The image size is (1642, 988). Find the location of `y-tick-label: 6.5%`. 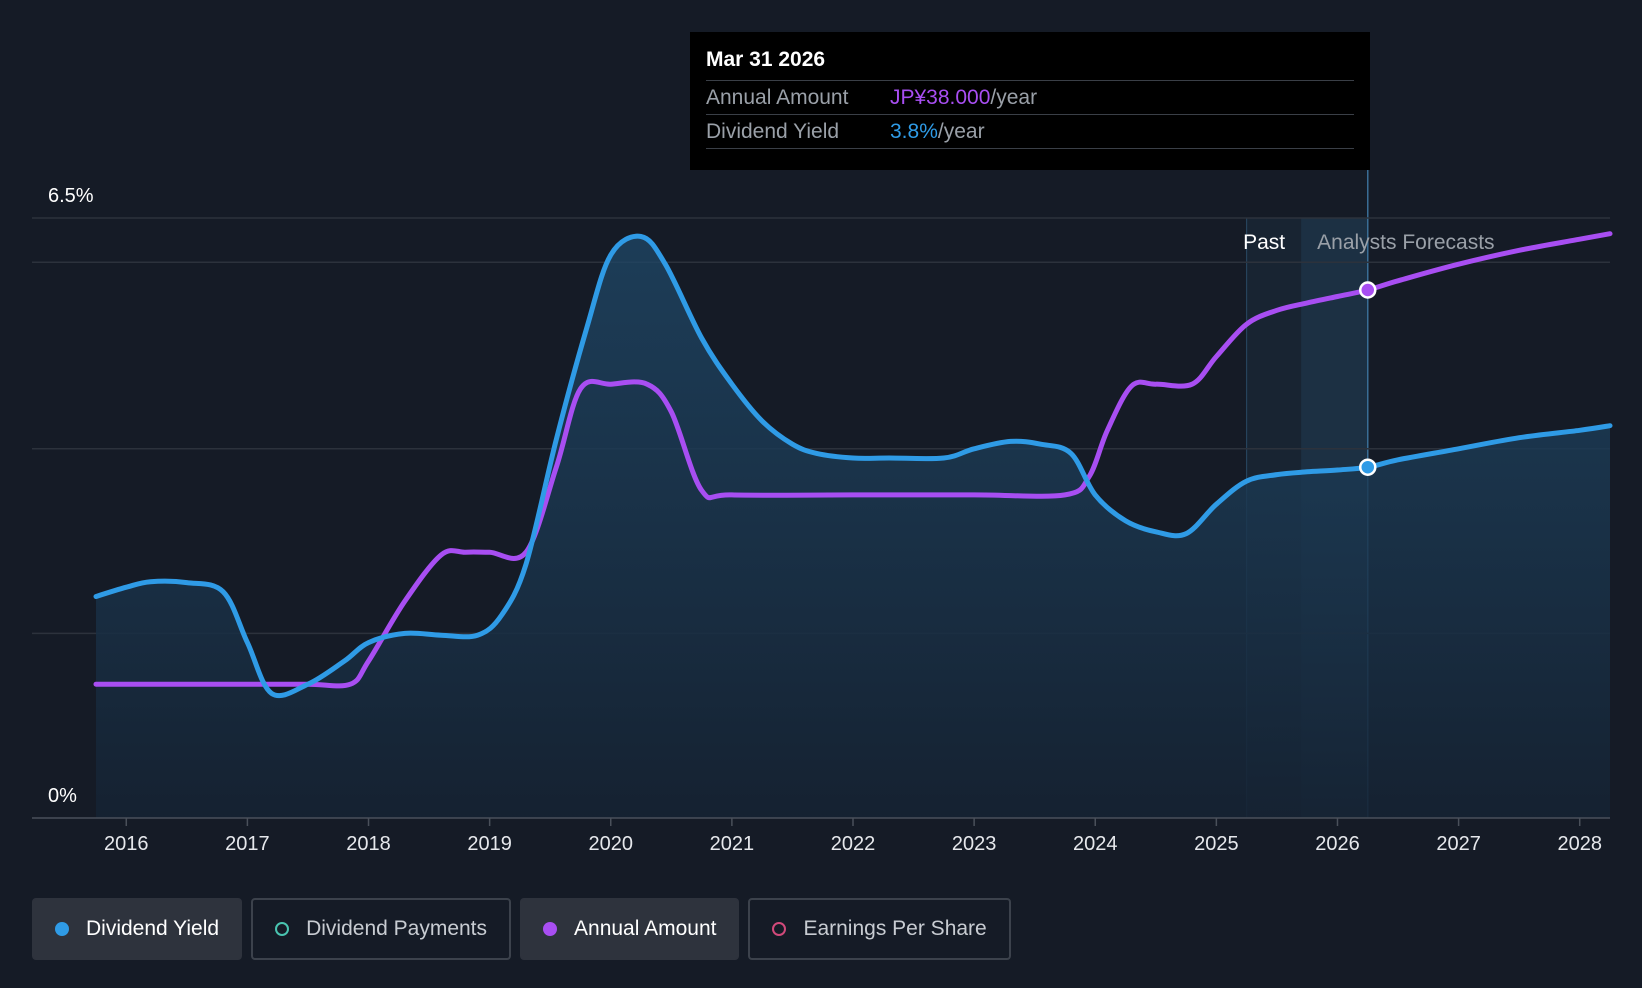

y-tick-label: 6.5% is located at coordinates (71, 196).